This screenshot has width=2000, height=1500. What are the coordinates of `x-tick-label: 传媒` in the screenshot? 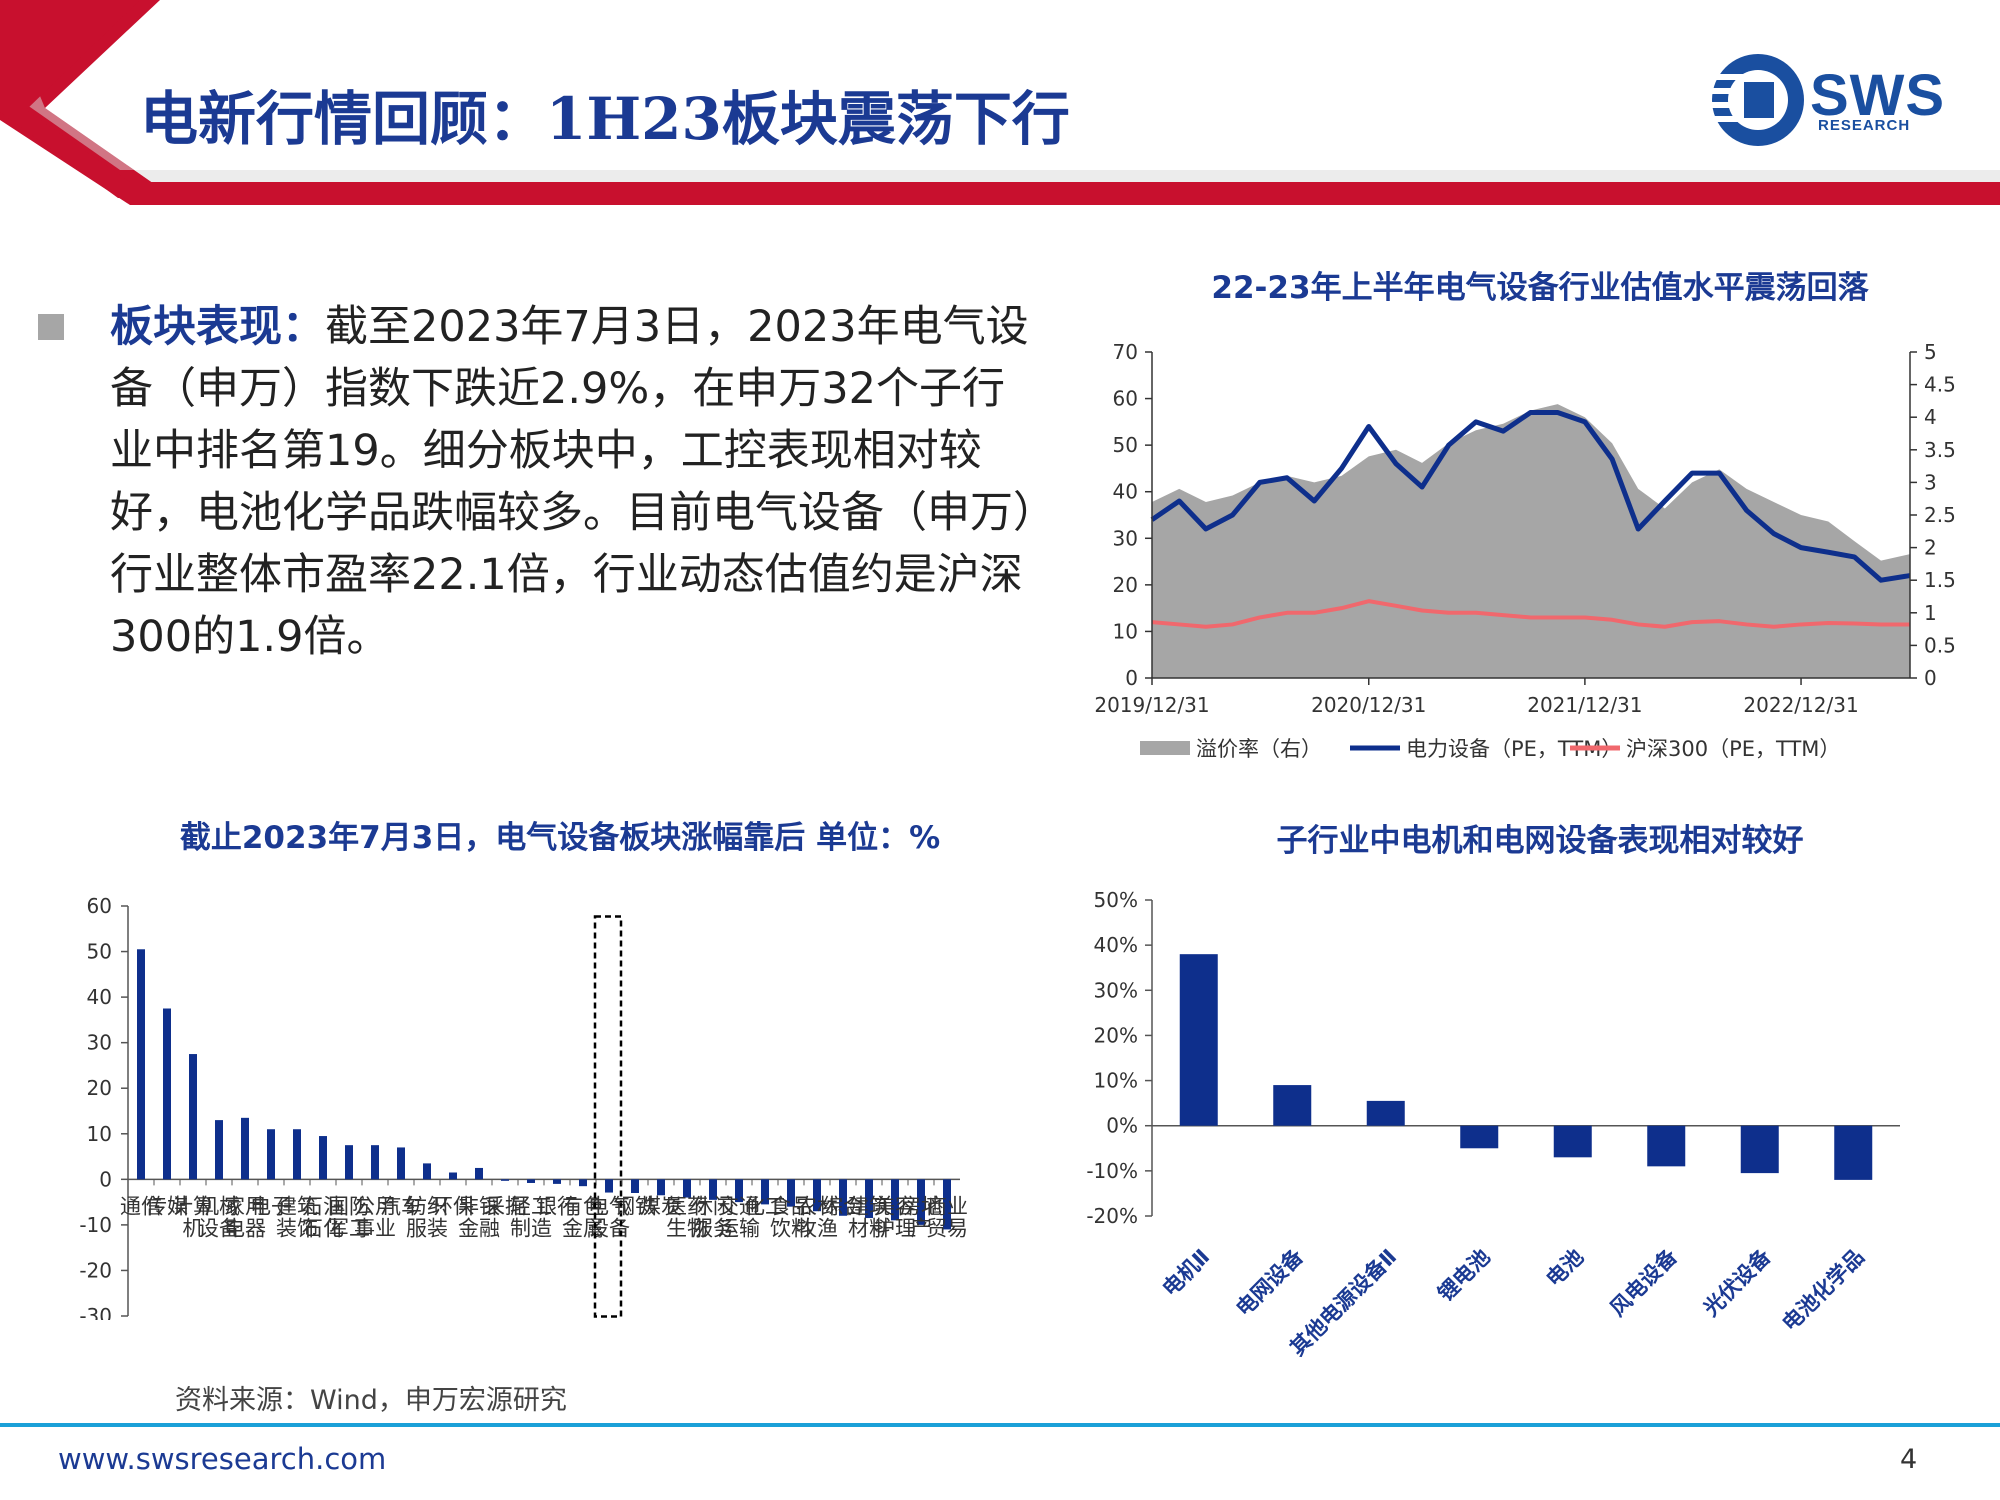 It's located at (167, 1206).